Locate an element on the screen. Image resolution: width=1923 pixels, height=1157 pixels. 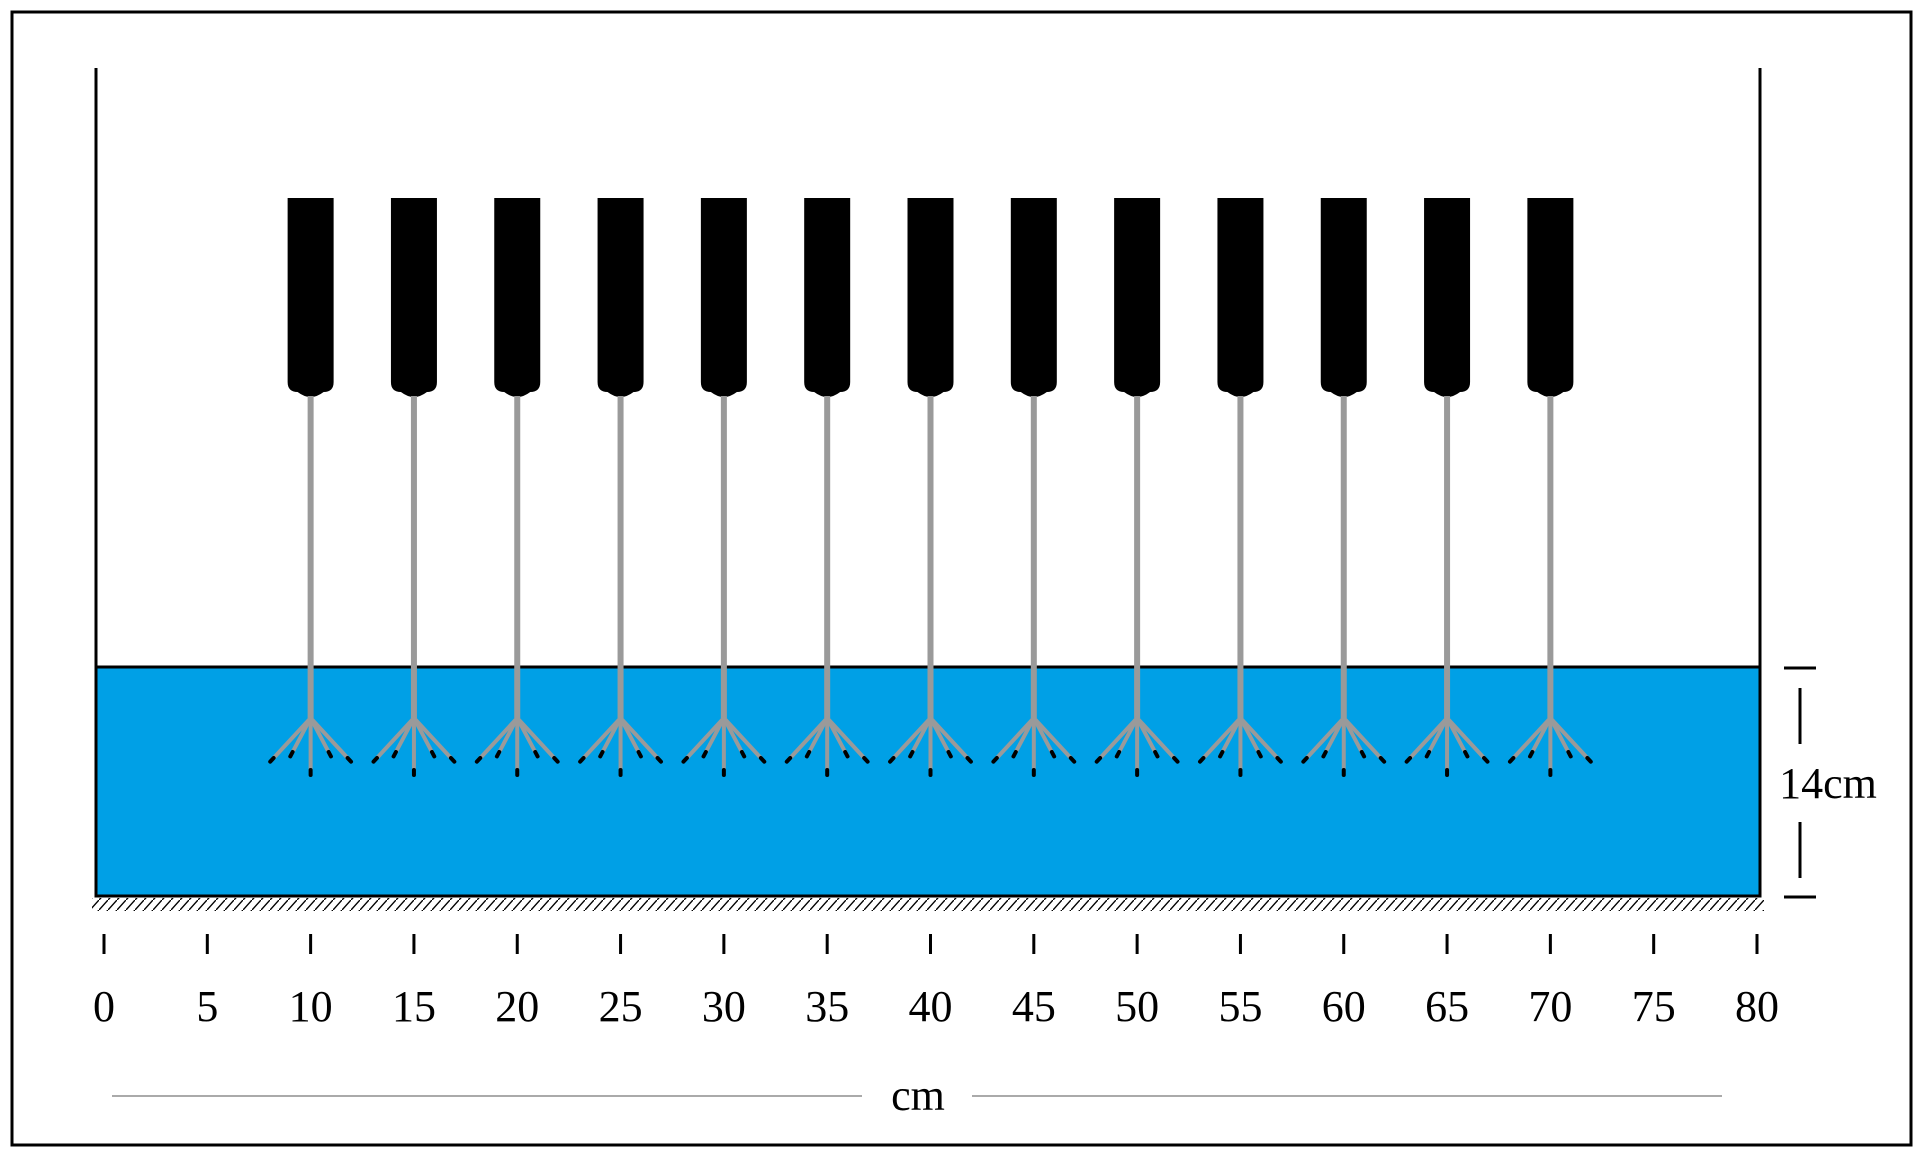
ruler-tick-label: 20 is located at coordinates (517, 1006).